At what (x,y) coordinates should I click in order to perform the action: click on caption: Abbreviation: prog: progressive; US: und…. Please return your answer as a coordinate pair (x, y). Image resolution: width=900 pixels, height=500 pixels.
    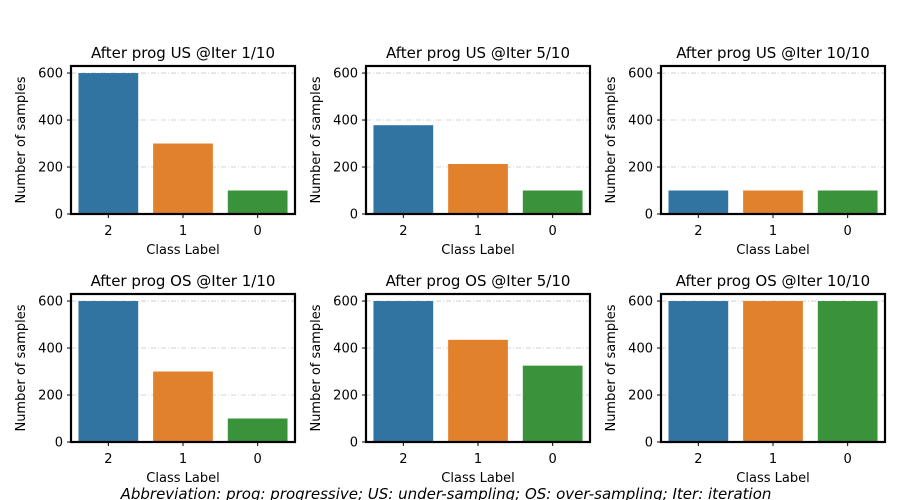
    Looking at the image, I should click on (446, 492).